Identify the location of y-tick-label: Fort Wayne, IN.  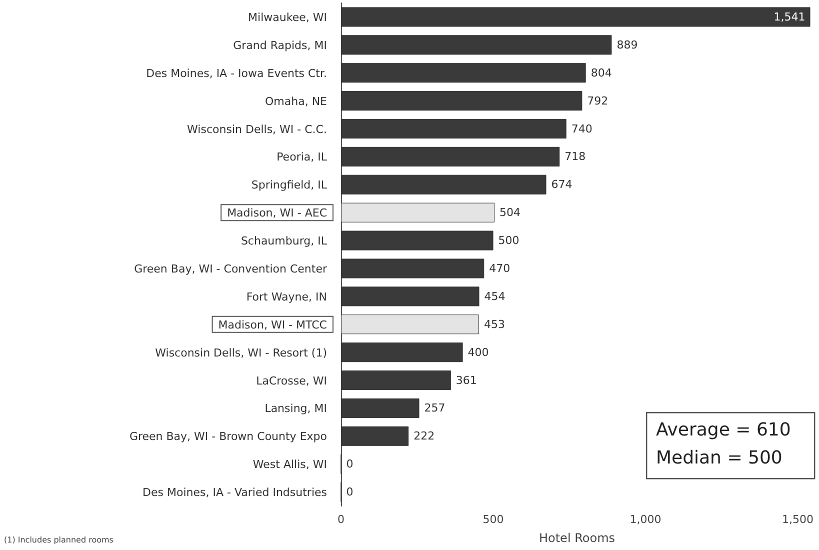
(286, 297).